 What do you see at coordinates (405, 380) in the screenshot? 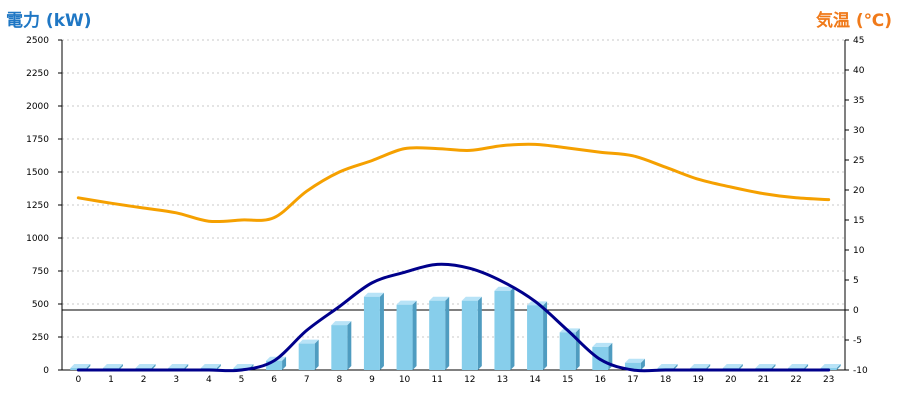
I see `x-tick-label: 10` at bounding box center [405, 380].